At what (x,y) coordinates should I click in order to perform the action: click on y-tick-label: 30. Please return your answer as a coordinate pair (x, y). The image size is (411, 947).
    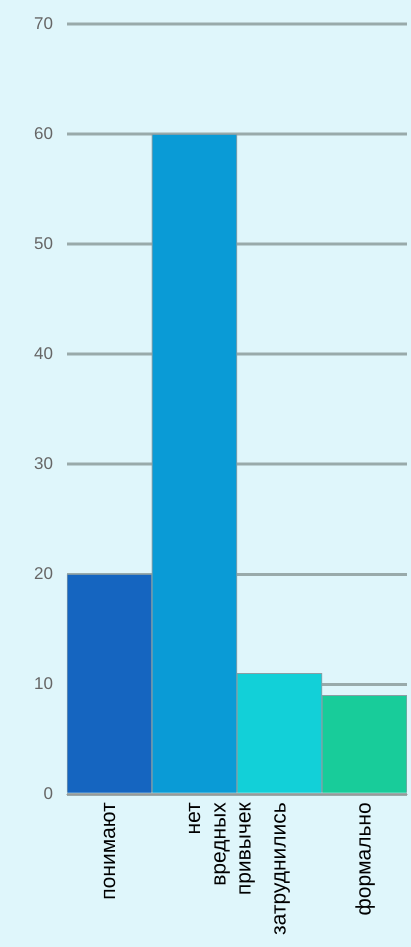
    Looking at the image, I should click on (43, 463).